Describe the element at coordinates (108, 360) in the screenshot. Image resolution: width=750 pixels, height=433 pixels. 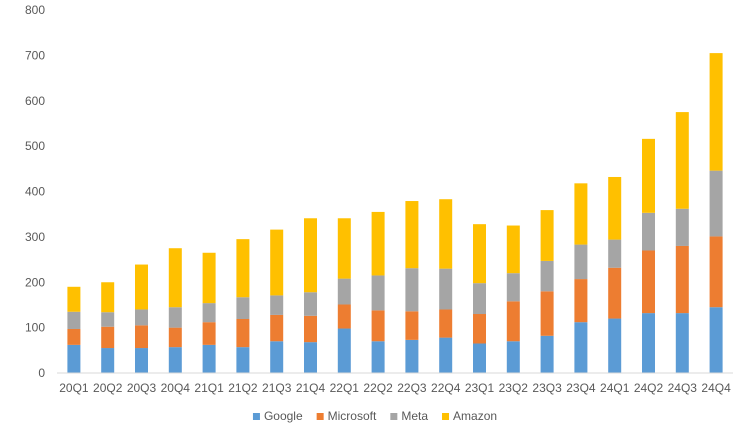
I see `bar-google-20Q2` at that location.